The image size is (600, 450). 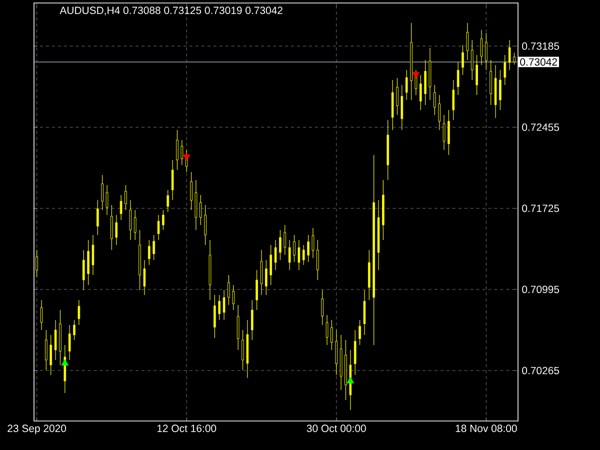 What do you see at coordinates (538, 62) in the screenshot?
I see `ref-line-label: 0.73042` at bounding box center [538, 62].